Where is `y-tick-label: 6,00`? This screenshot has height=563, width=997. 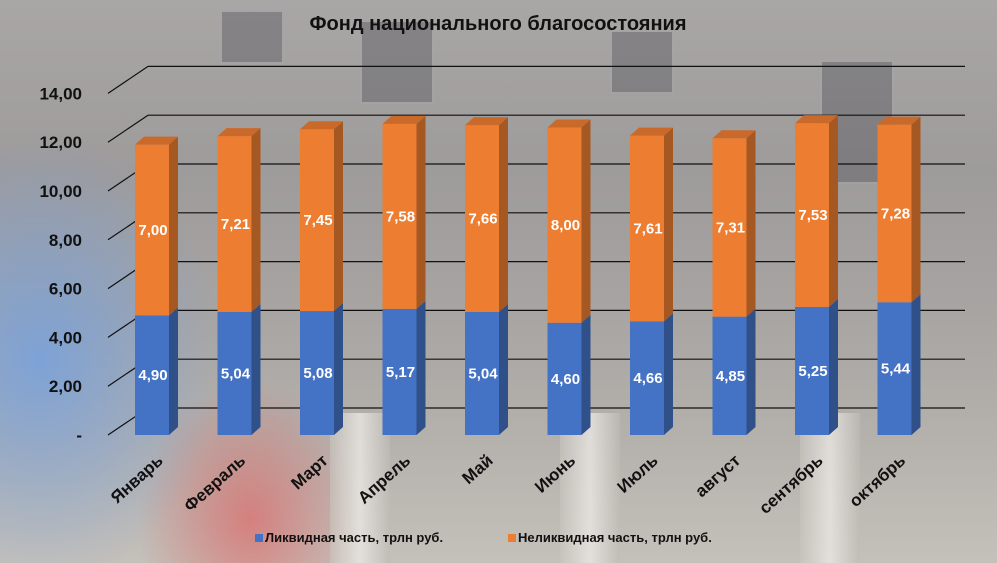 y-tick-label: 6,00 is located at coordinates (65, 289).